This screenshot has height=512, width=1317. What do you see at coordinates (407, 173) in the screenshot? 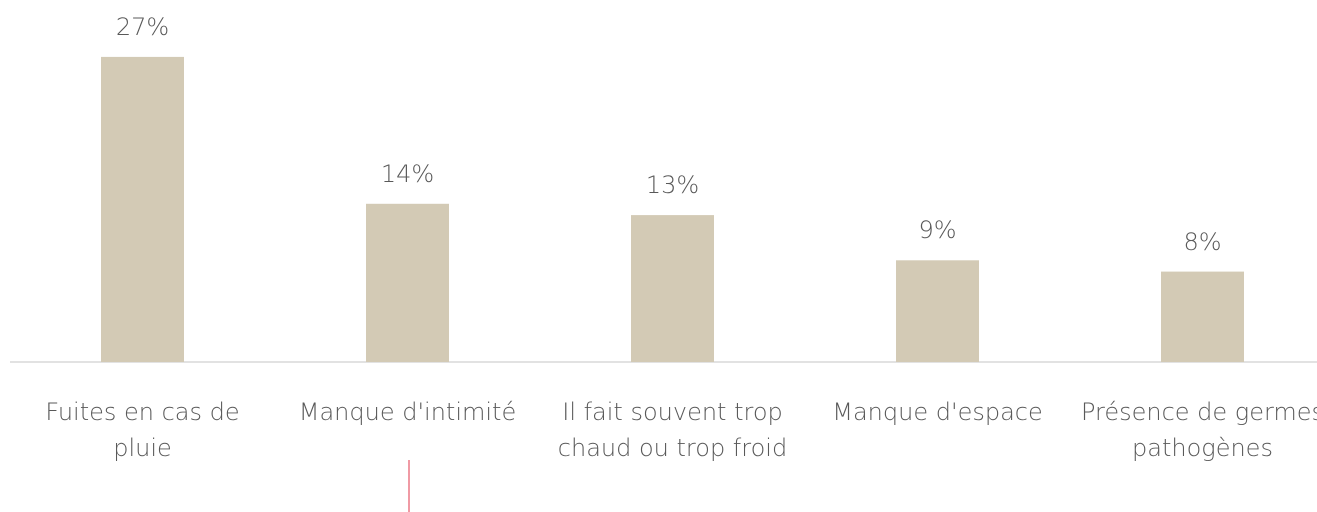
I see `value-label: 14%` at bounding box center [407, 173].